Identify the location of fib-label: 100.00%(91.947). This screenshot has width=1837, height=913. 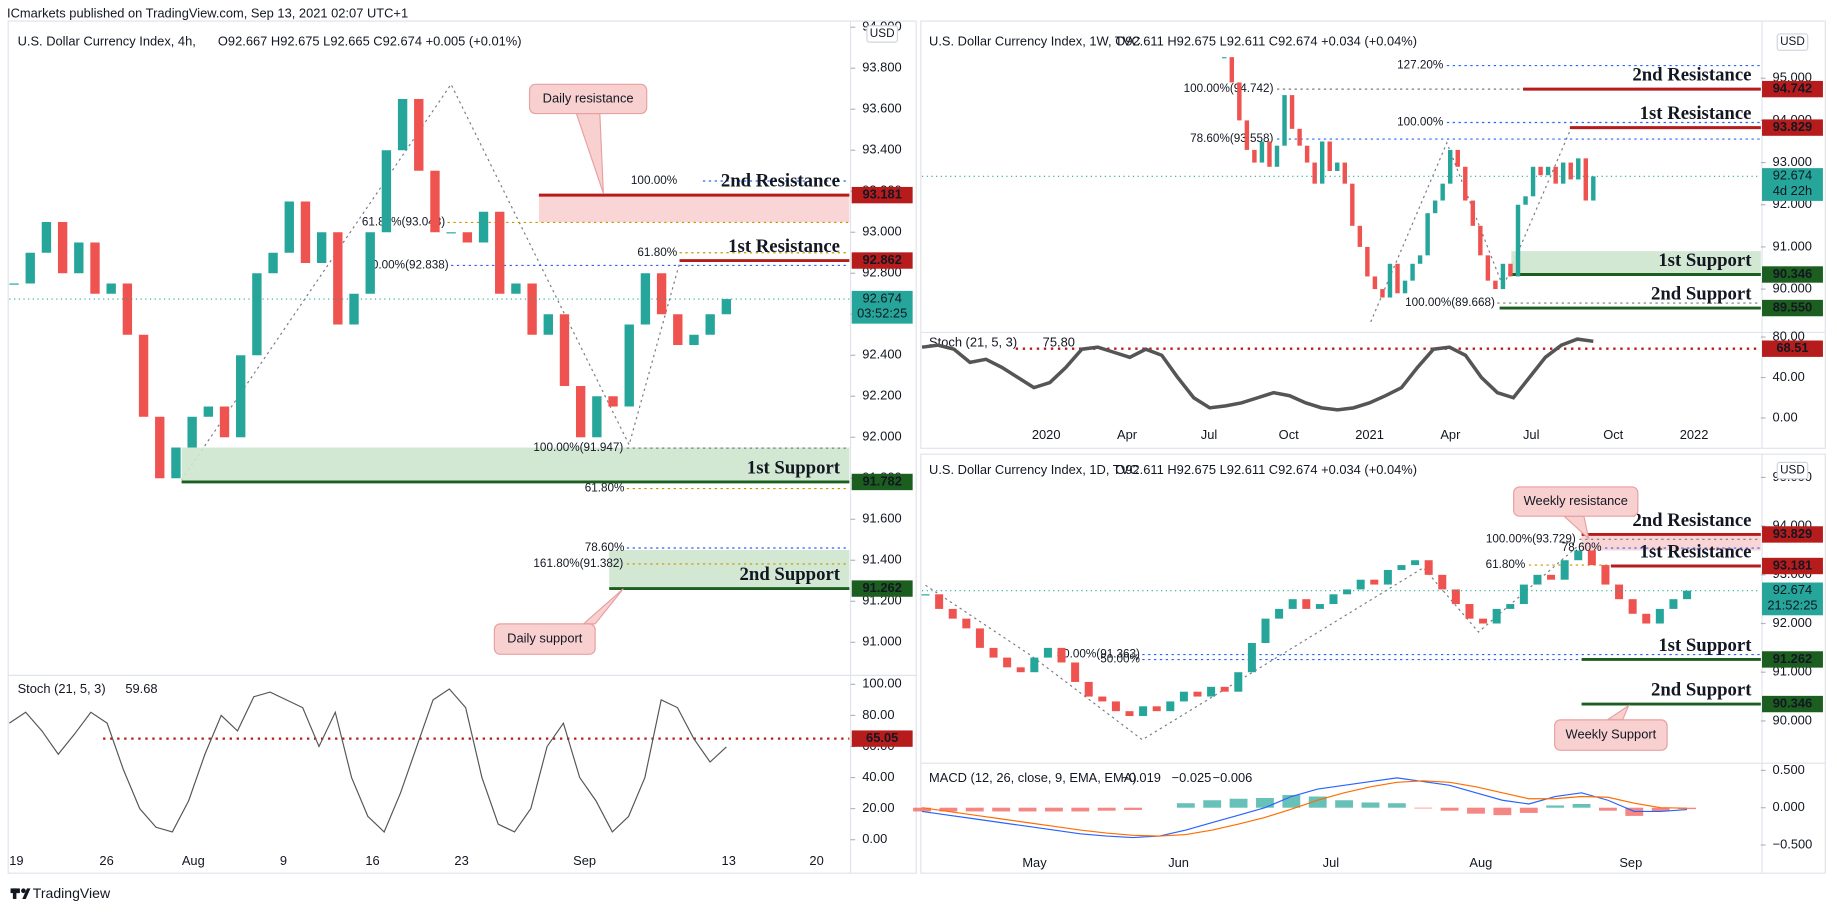
(578, 447).